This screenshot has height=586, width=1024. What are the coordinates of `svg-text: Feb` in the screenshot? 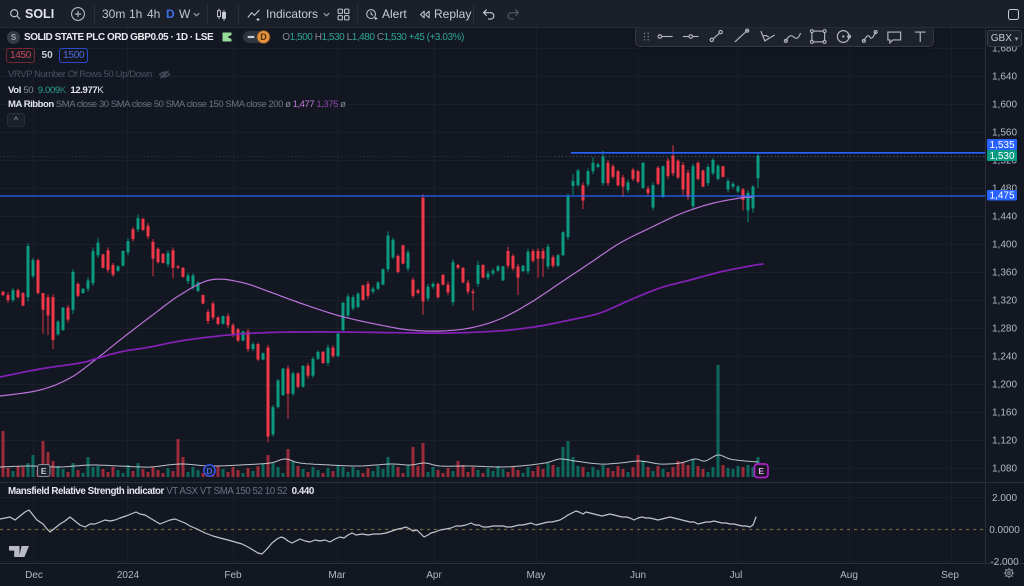 It's located at (233, 575).